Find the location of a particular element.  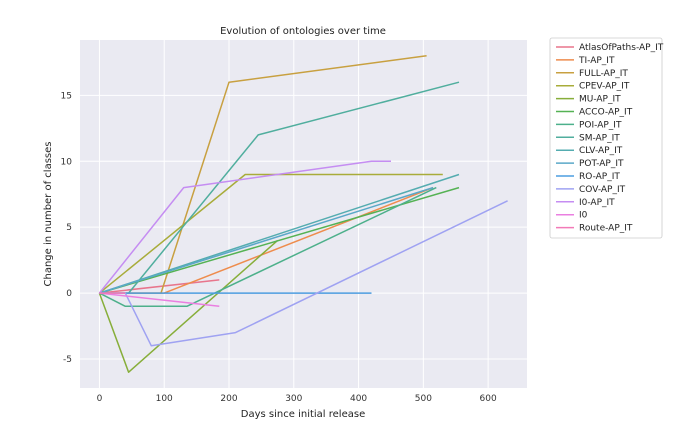

legend-entry: TI-AP_IT is located at coordinates (596, 61).